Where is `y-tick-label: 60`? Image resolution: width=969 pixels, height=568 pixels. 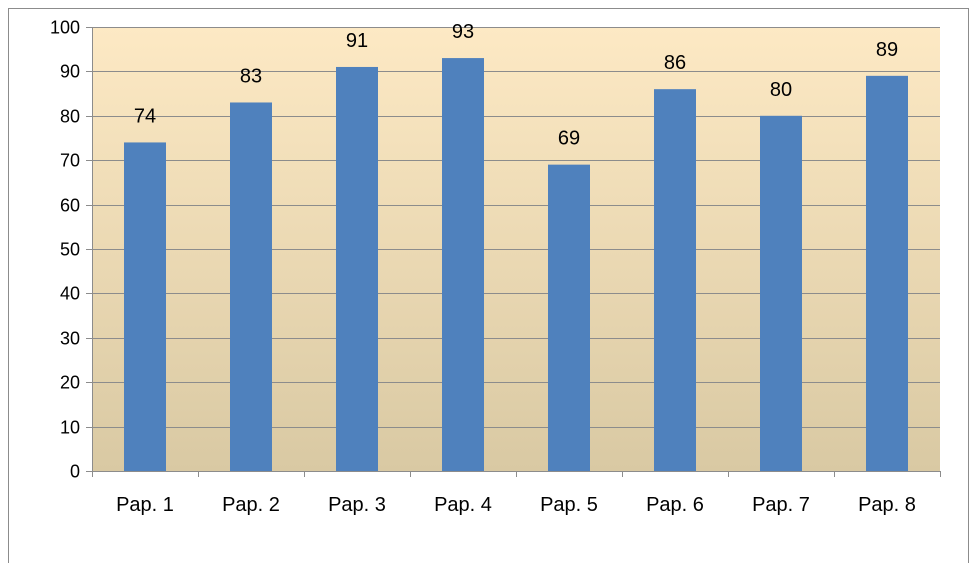
y-tick-label: 60 is located at coordinates (70, 206).